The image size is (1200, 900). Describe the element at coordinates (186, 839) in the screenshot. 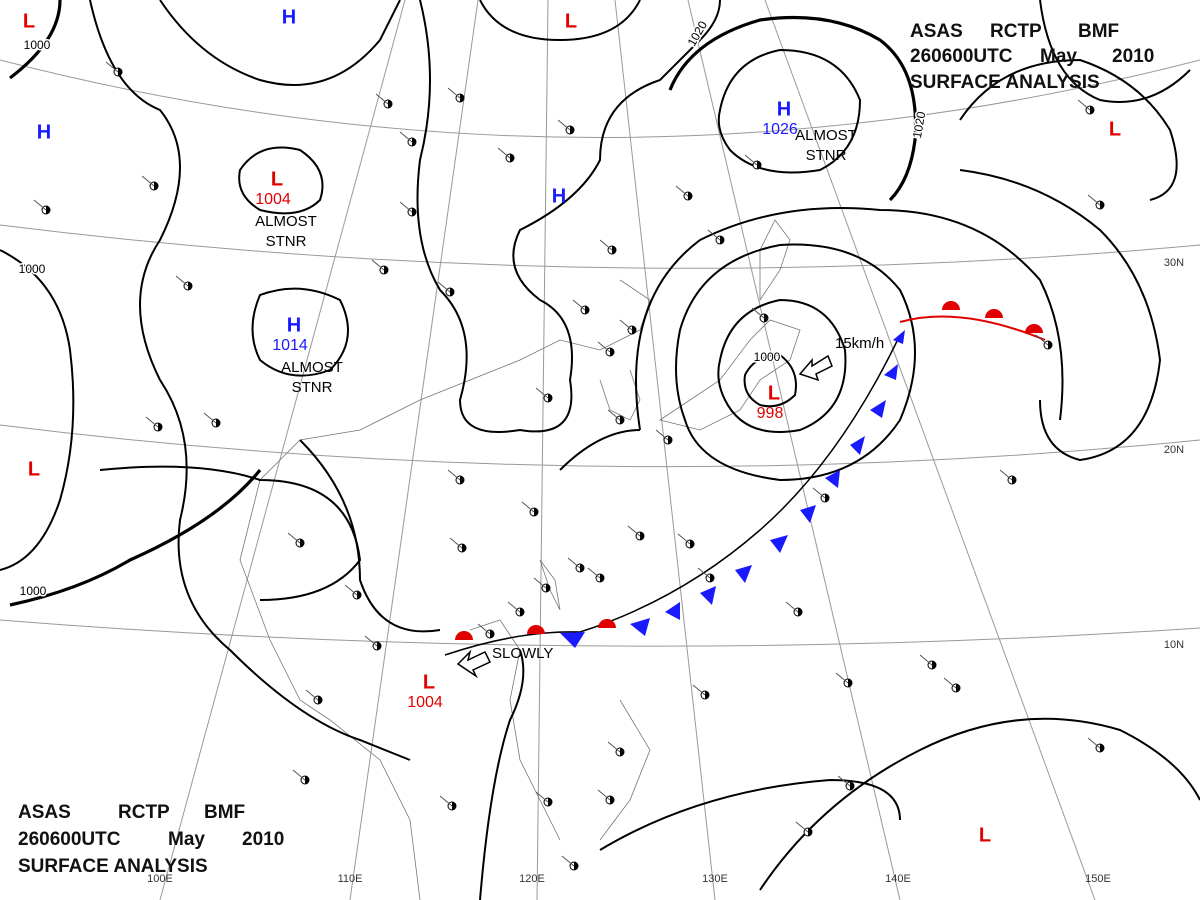

I see `header-month: May` at that location.